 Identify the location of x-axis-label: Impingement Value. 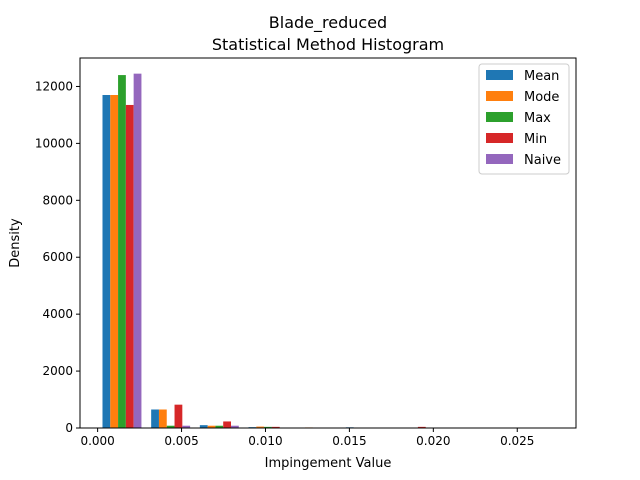
(328, 463).